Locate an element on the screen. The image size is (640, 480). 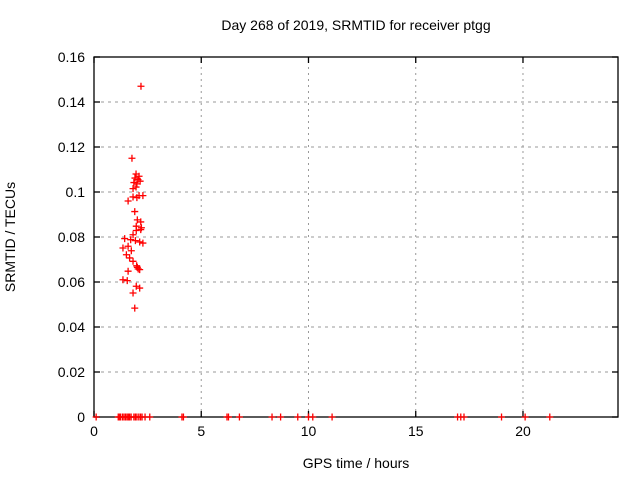
x-tick-label: 5 is located at coordinates (201, 431).